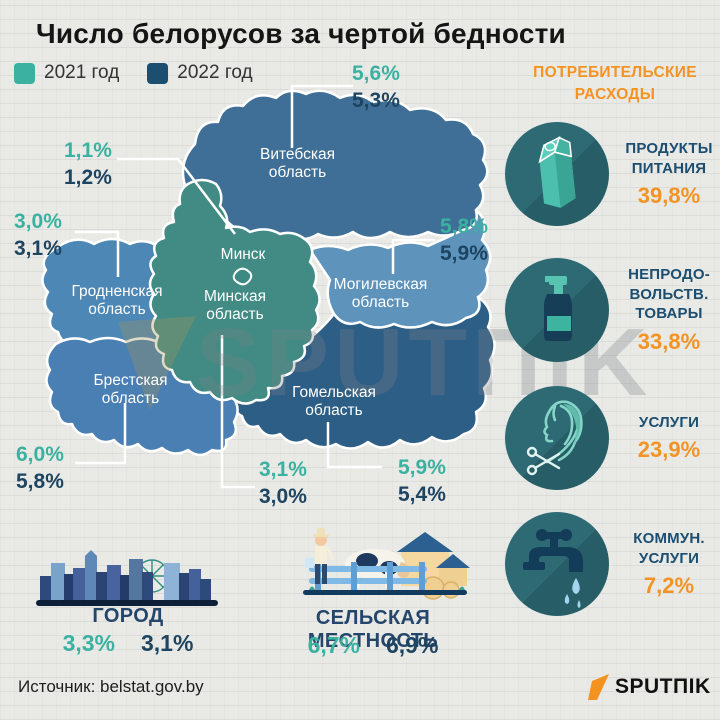 This screenshot has height=720, width=720. I want to click on value-minsk-2022: 1,2%, so click(88, 177).